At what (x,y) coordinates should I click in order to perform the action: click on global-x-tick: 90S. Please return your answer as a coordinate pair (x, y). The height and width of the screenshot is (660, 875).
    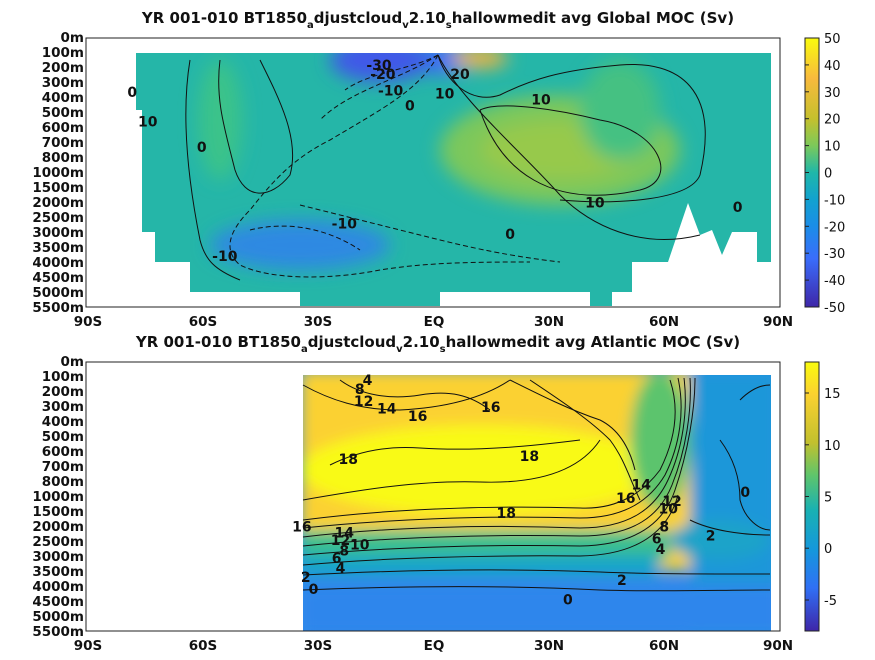
    Looking at the image, I should click on (88, 322).